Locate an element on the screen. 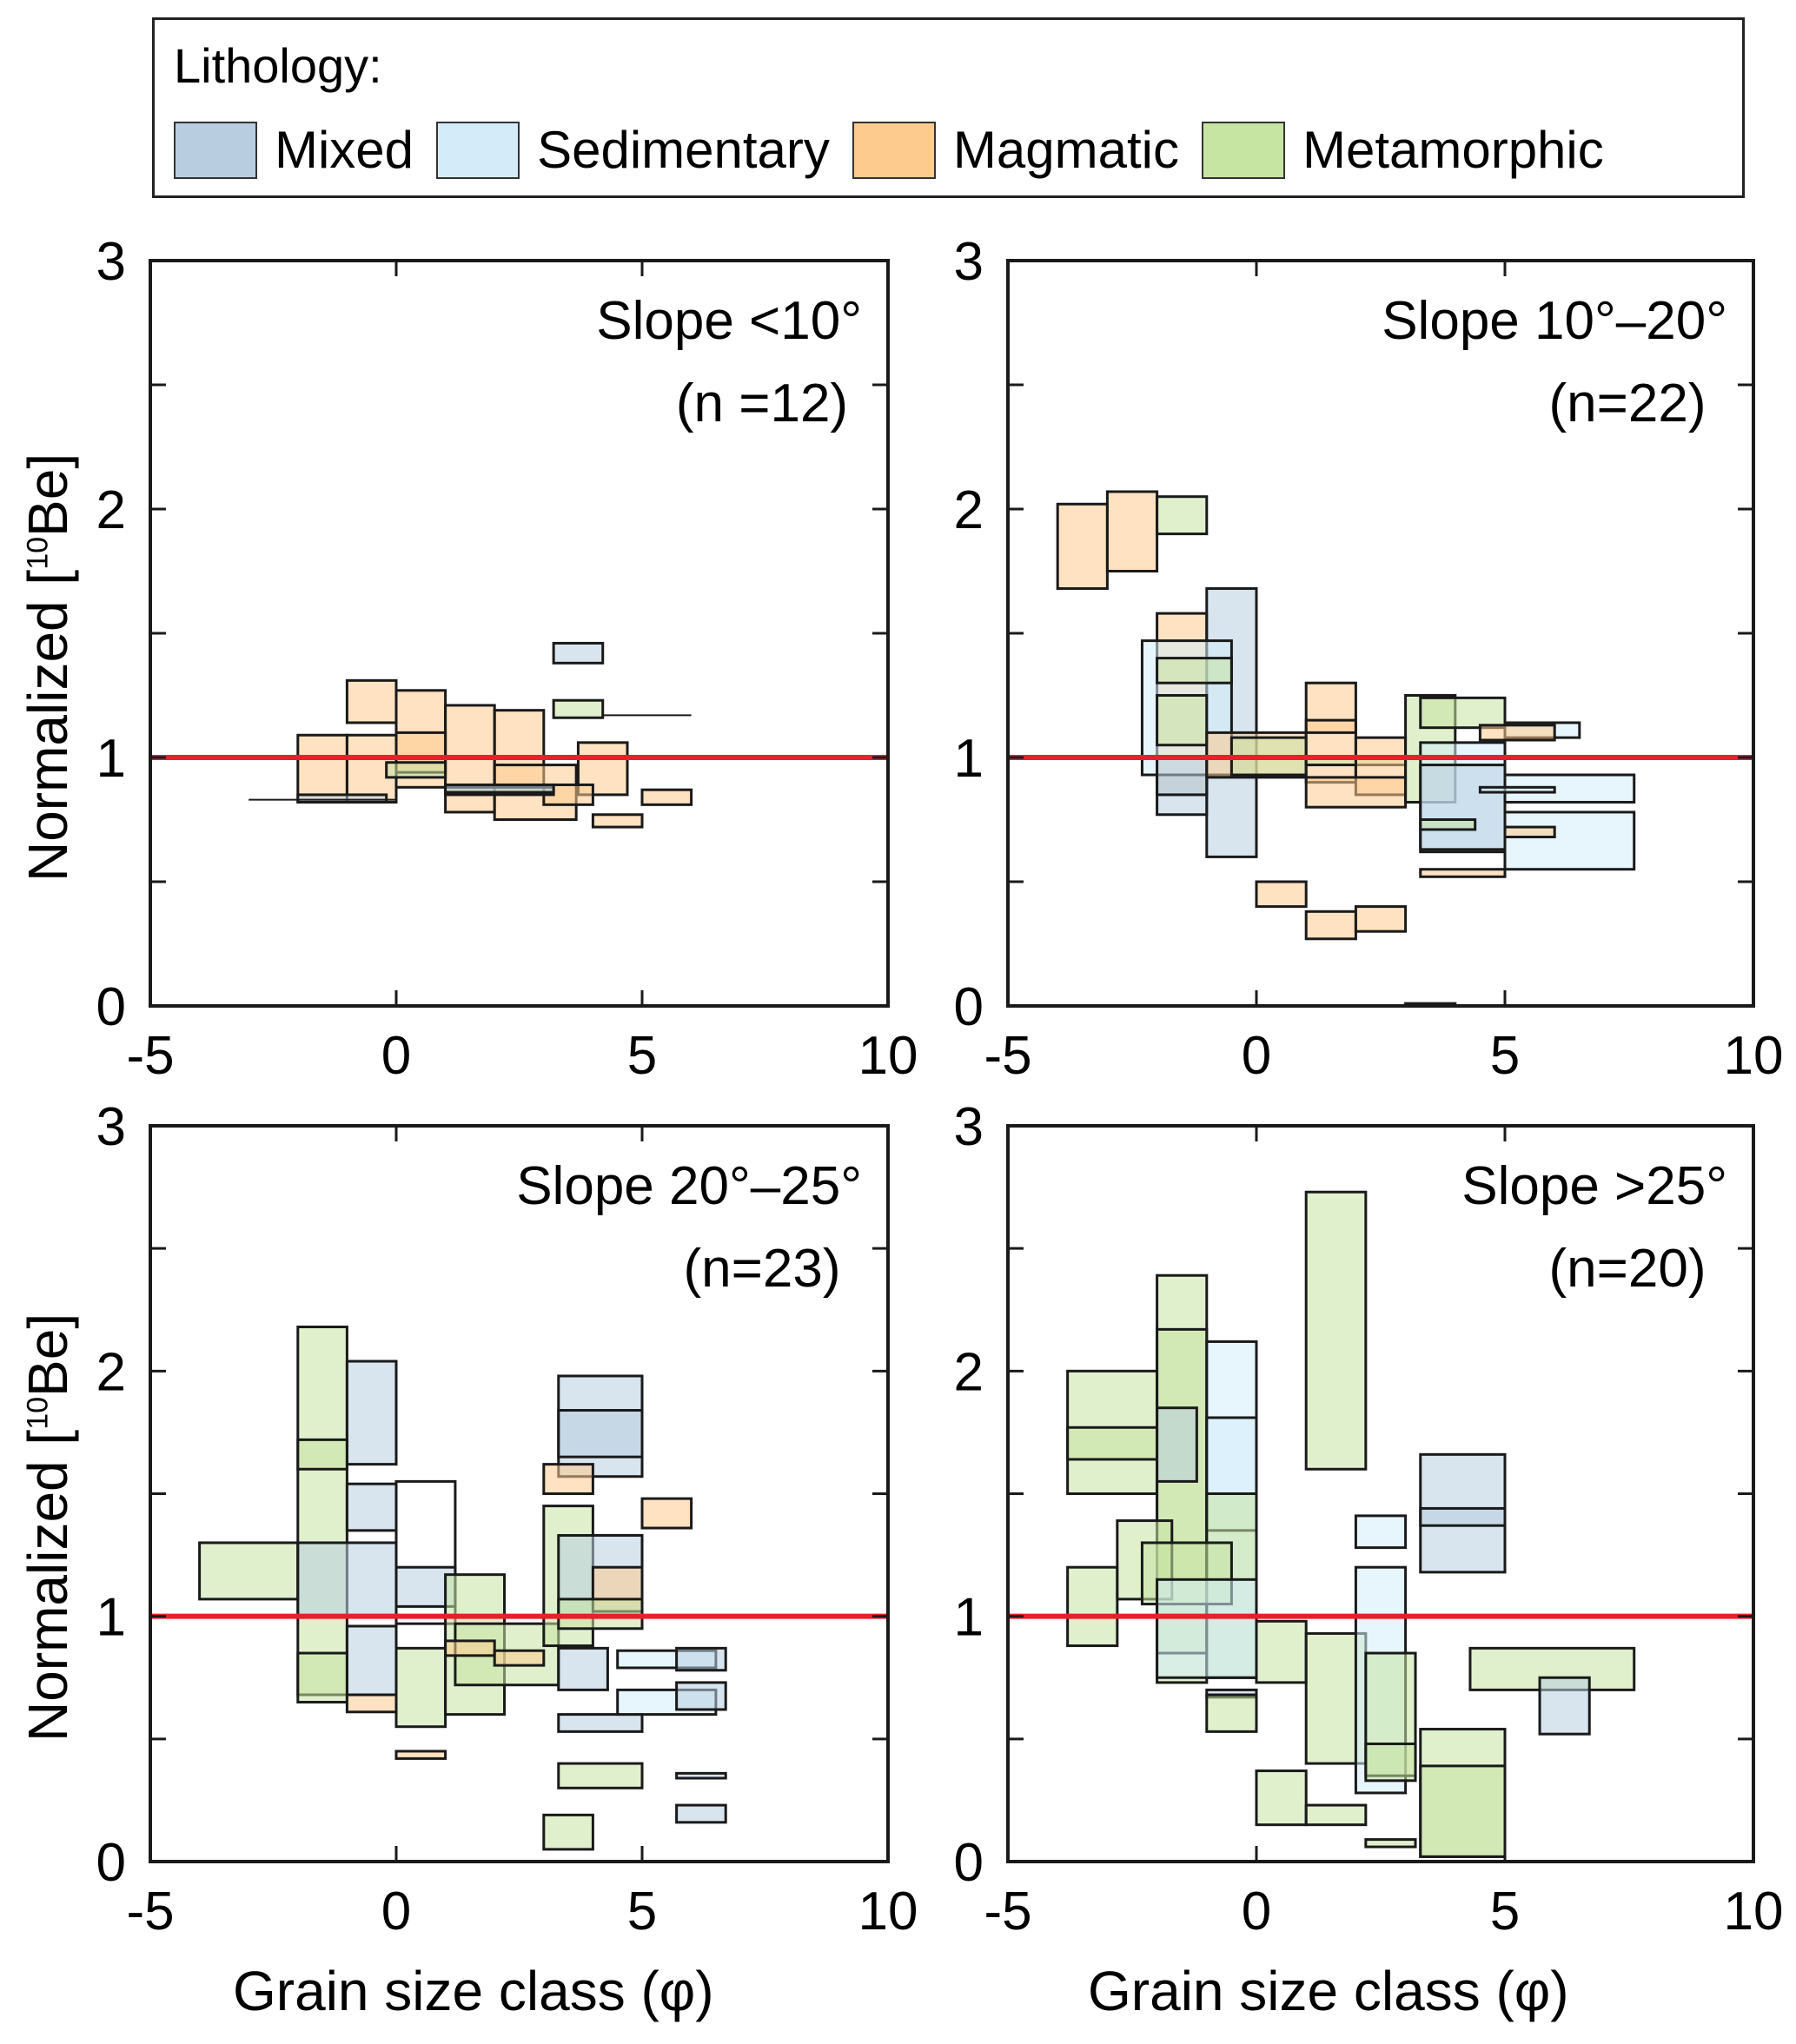 Image resolution: width=1796 pixels, height=2044 pixels. legend-title: Lithology: is located at coordinates (278, 65).